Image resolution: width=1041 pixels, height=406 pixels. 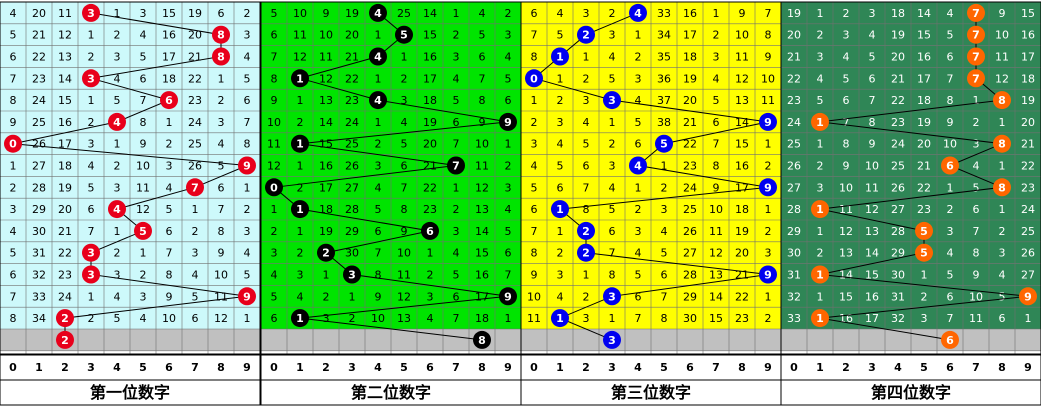 What do you see at coordinates (274, 187) in the screenshot?
I see `draw-ball-label: 0` at bounding box center [274, 187].